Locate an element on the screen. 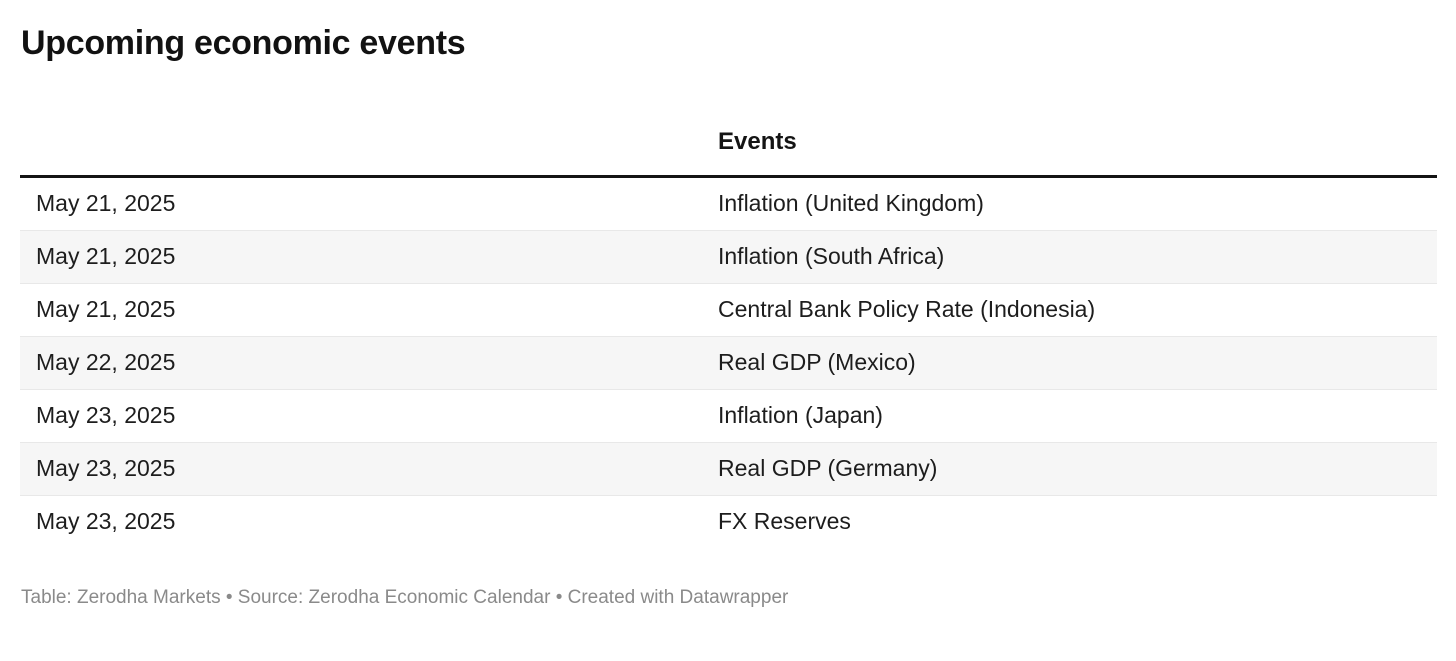 Image resolution: width=1456 pixels, height=661 pixels. event-name: FX Reserves is located at coordinates (784, 521).